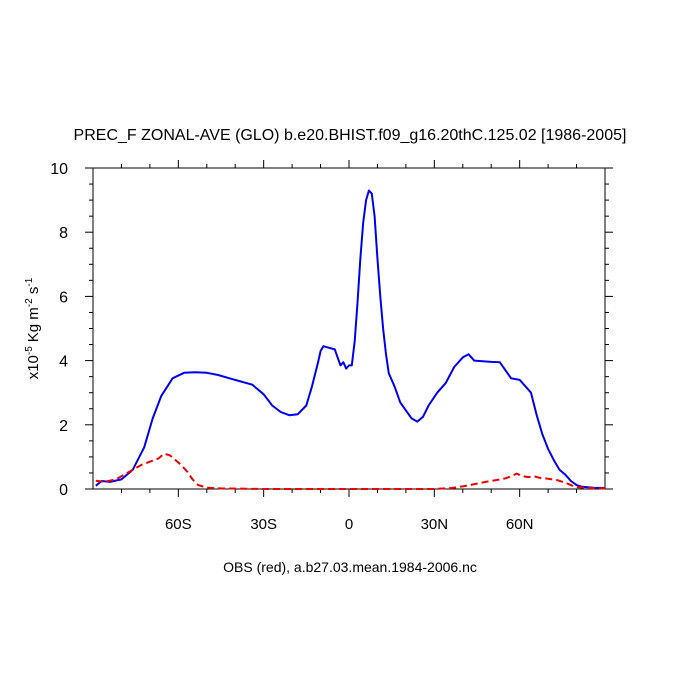 The image size is (700, 700). Describe the element at coordinates (263, 524) in the screenshot. I see `x-tick-label: 30S` at that location.